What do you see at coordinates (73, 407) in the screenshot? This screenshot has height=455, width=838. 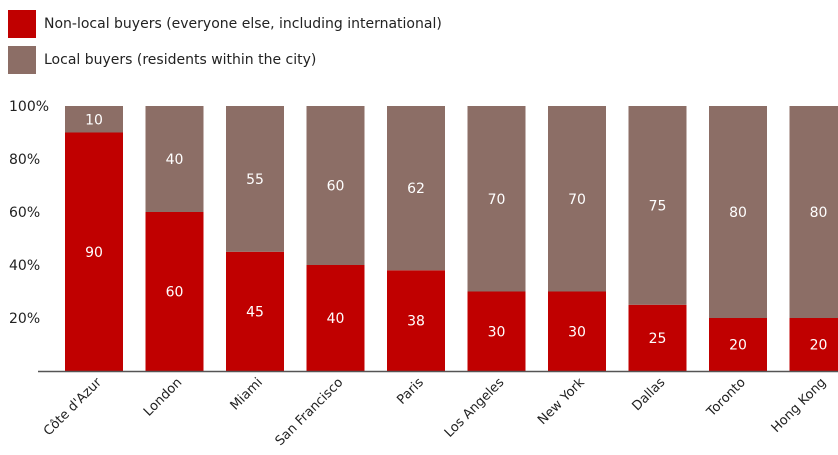 I see `category-label: Côte d'Azur` at bounding box center [73, 407].